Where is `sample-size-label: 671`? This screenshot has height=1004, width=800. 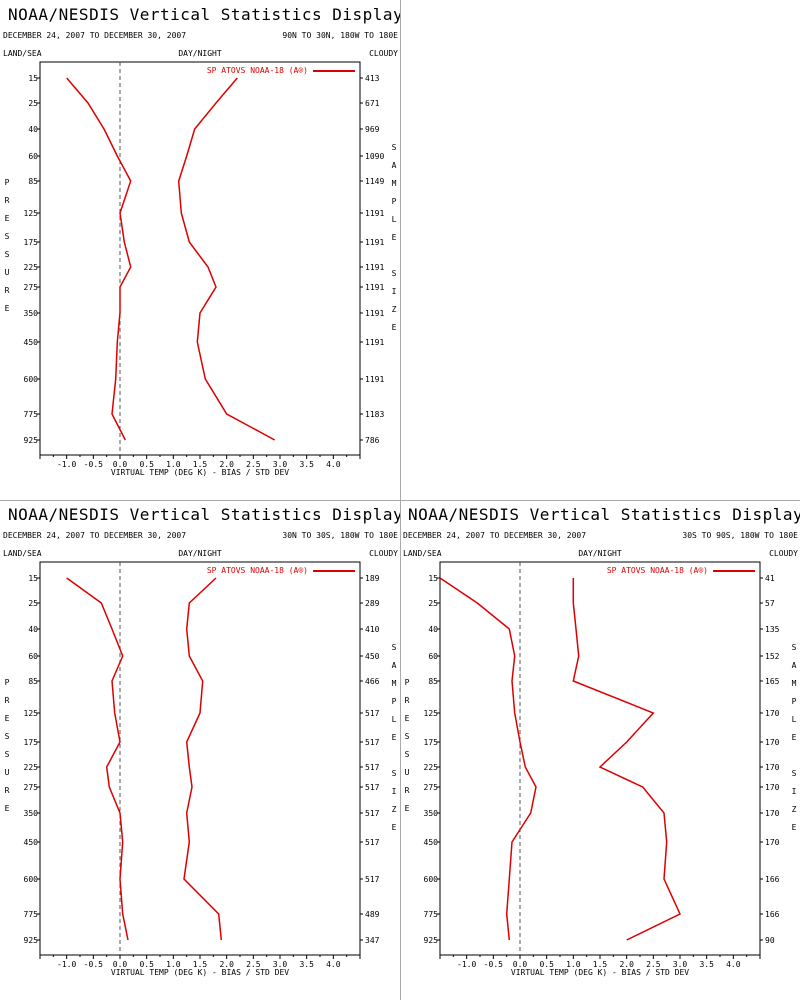
sample-size-label: 671 is located at coordinates (372, 103).